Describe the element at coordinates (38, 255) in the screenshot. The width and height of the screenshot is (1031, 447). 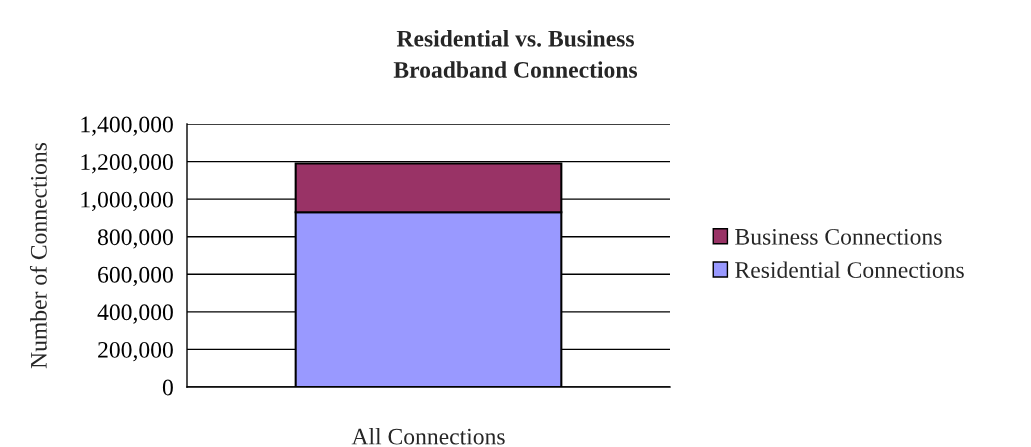
I see `y-axis-title: Number of Connections` at that location.